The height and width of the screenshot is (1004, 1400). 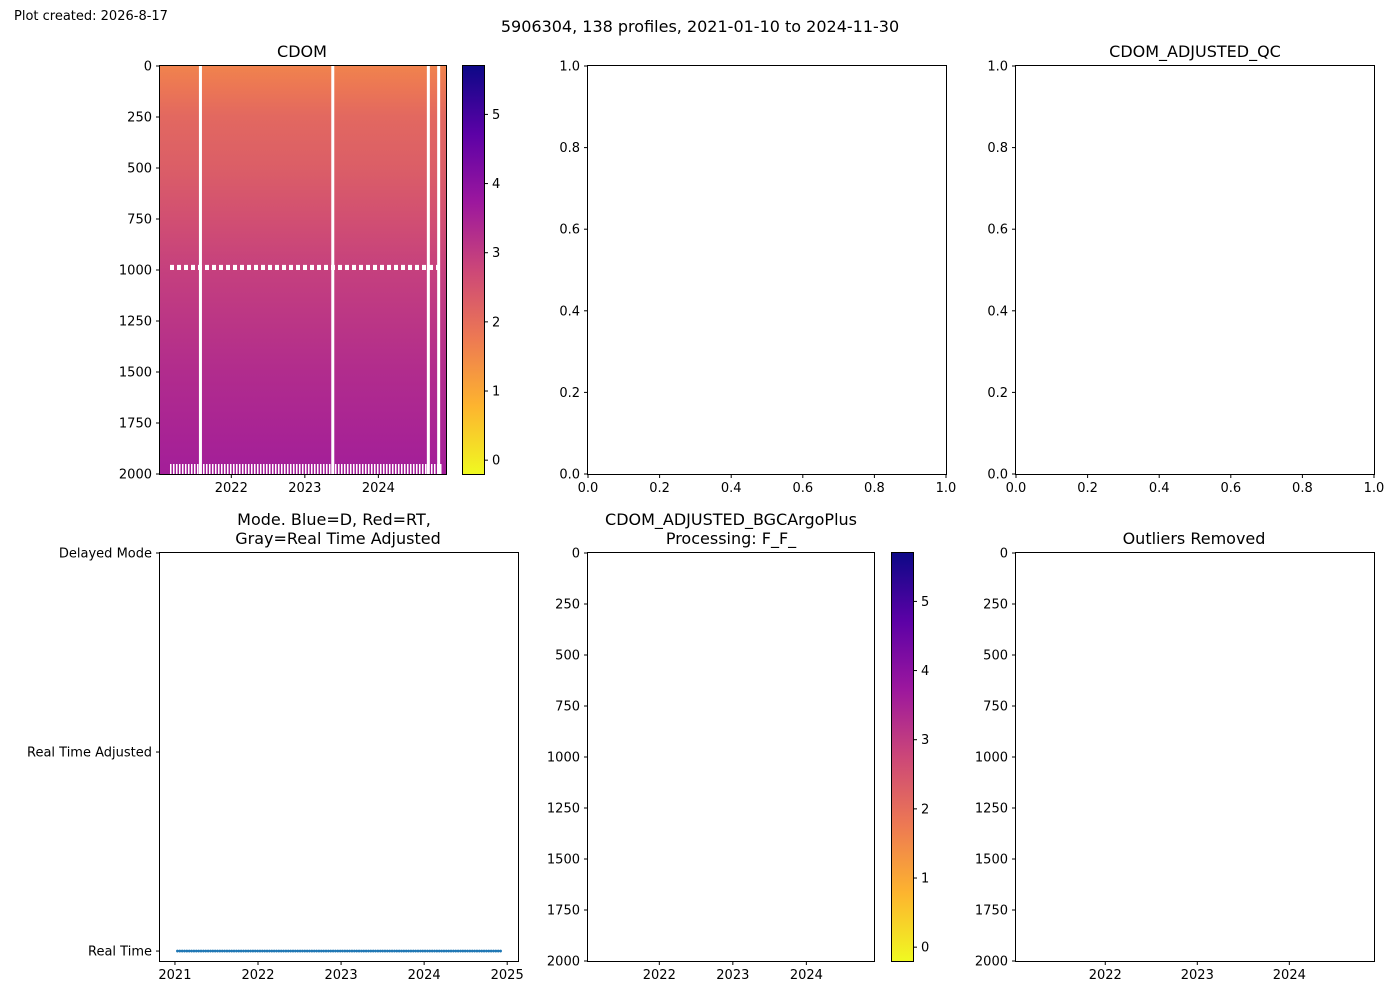 What do you see at coordinates (567, 758) in the screenshot?
I see `bgc-y-axis: 0 250 500 750 1000 1250 1500 1750 2000` at bounding box center [567, 758].